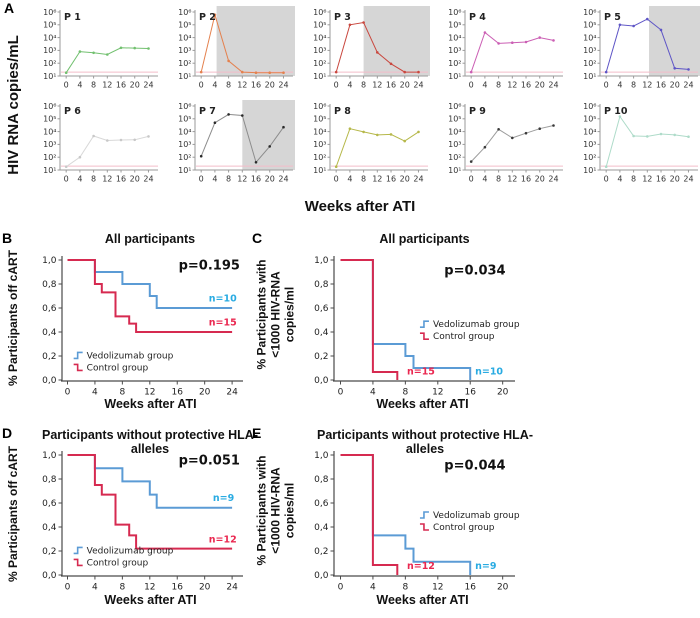 This screenshot has width=700, height=618. I want to click on small-plot-p4: 10⁶ 10⁵ 10⁴ 10³ 10² 10¹ 0 4 8 12 16 20 24 P 4, so click(505, 49).